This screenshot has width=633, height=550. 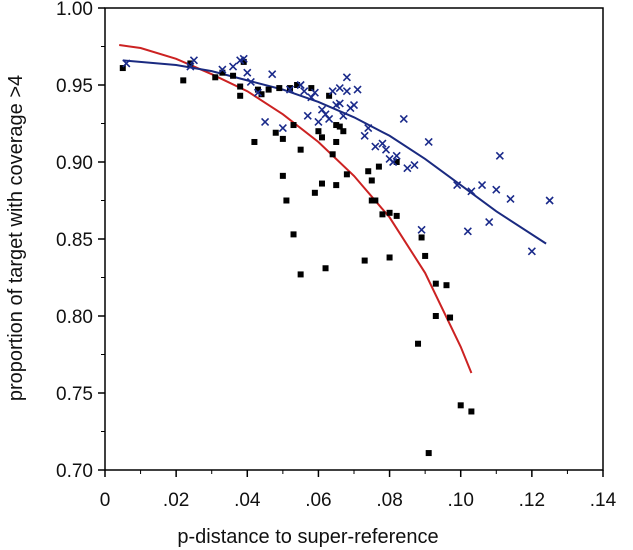 What do you see at coordinates (74, 317) in the screenshot?
I see `y-tick-label: 0.80` at bounding box center [74, 317].